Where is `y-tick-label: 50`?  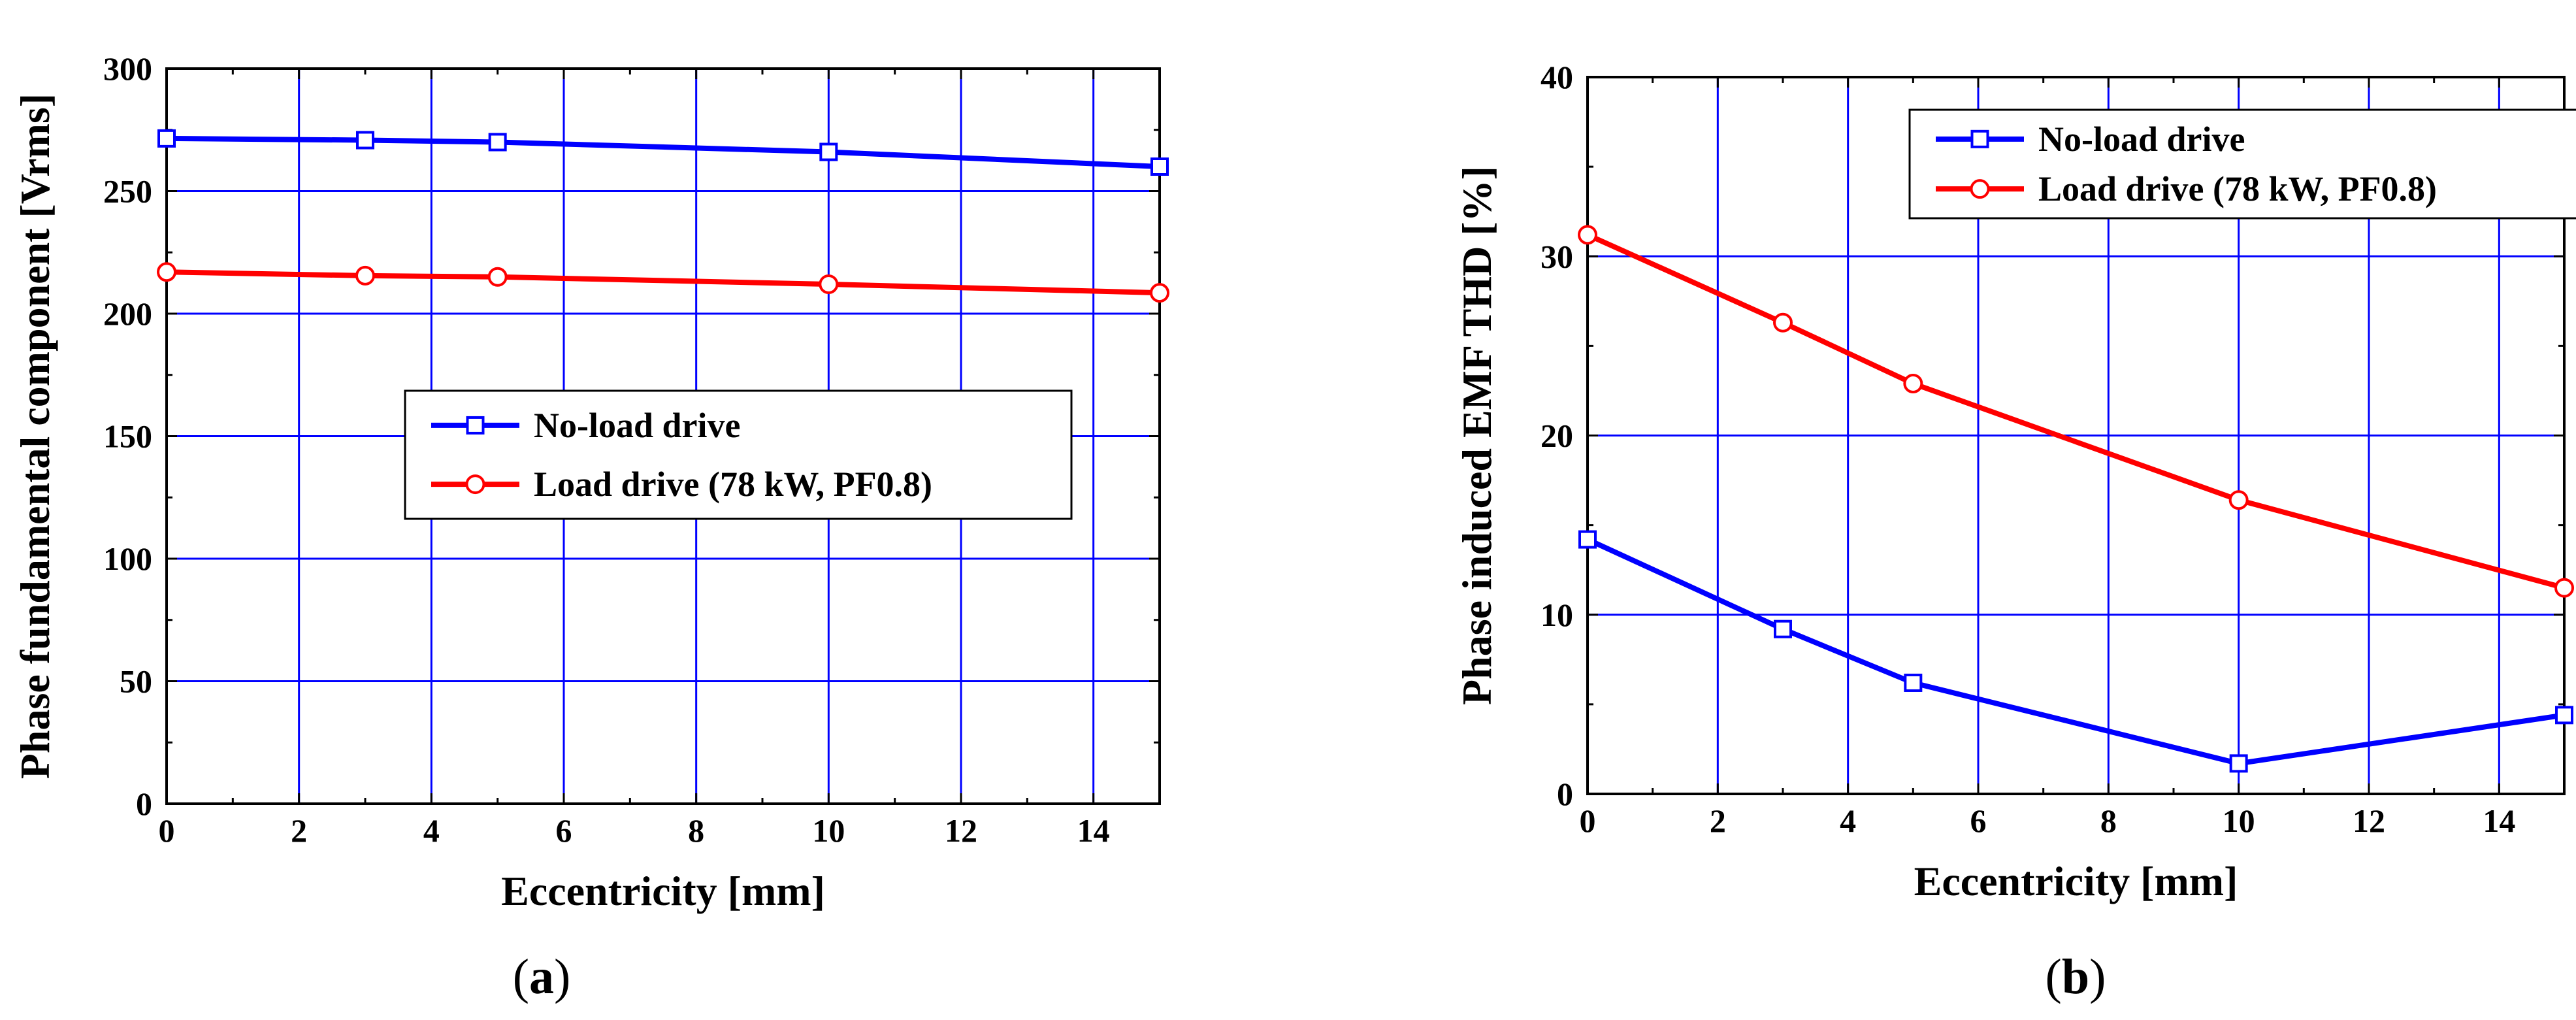 y-tick-label: 50 is located at coordinates (136, 681).